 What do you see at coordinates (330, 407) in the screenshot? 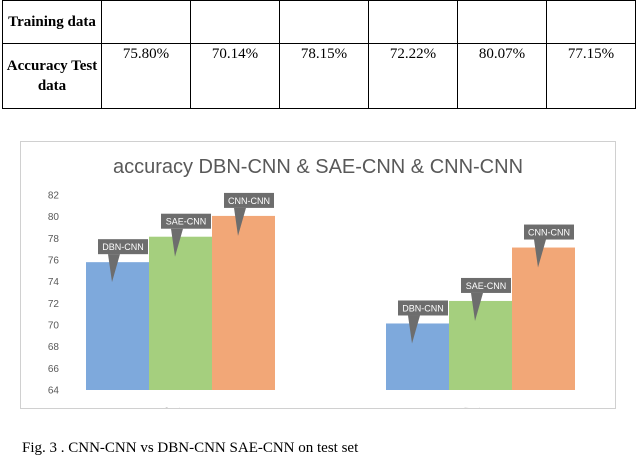
I see `x-axis: 2 class 5 class` at bounding box center [330, 407].